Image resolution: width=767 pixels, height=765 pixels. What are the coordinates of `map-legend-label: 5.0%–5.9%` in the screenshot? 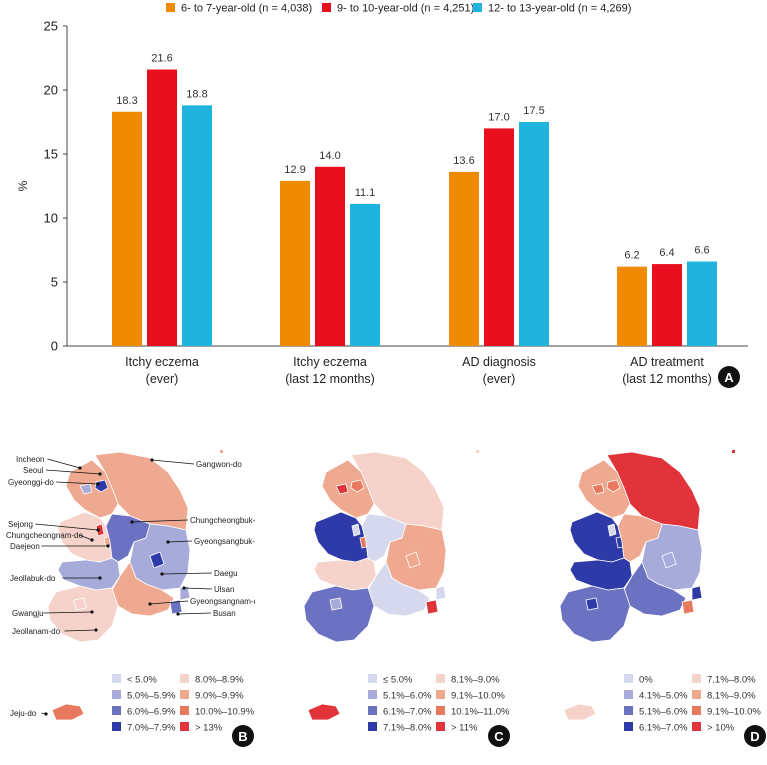 It's located at (151, 696).